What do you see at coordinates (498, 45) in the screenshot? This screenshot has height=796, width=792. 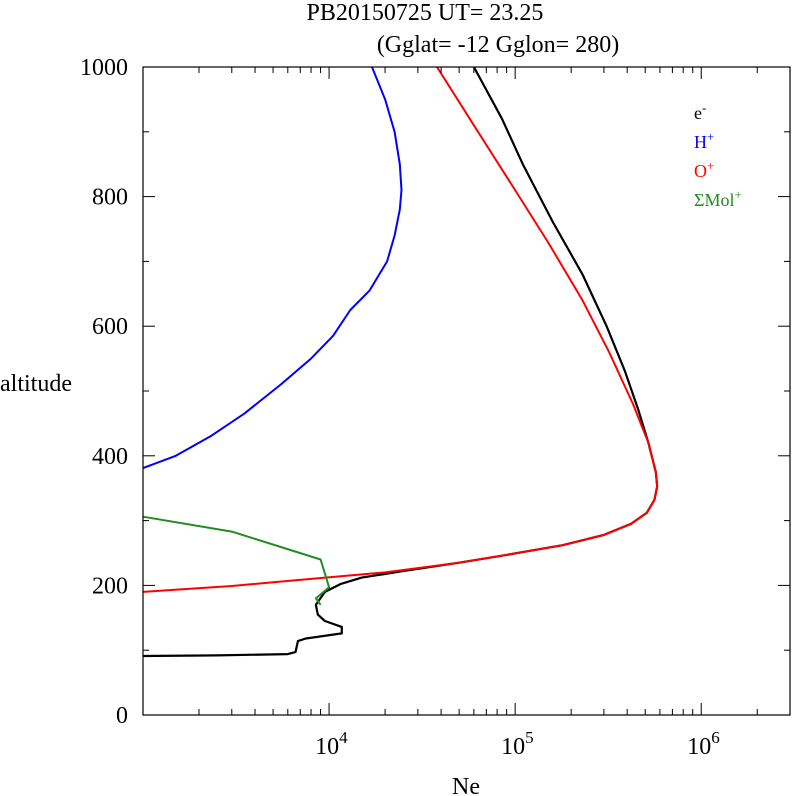 I see `chart-subtitle: (Gglat= -12 Gglon= 280)` at bounding box center [498, 45].